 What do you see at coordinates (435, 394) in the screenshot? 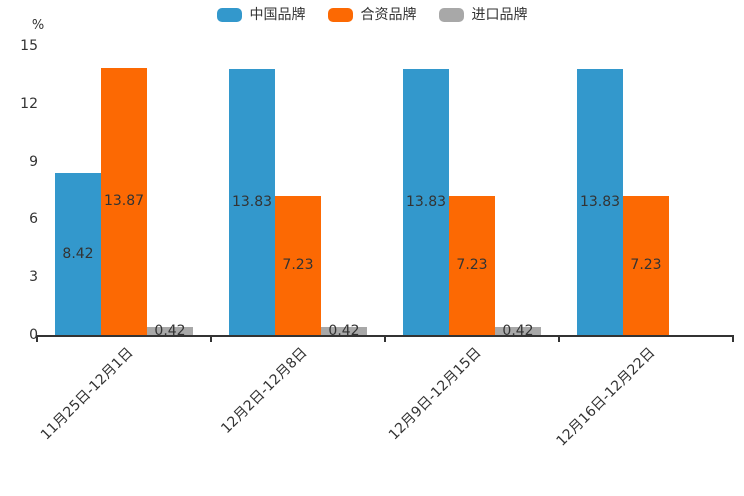
I see `x-category-label: 12月9日-12月15日` at bounding box center [435, 394].